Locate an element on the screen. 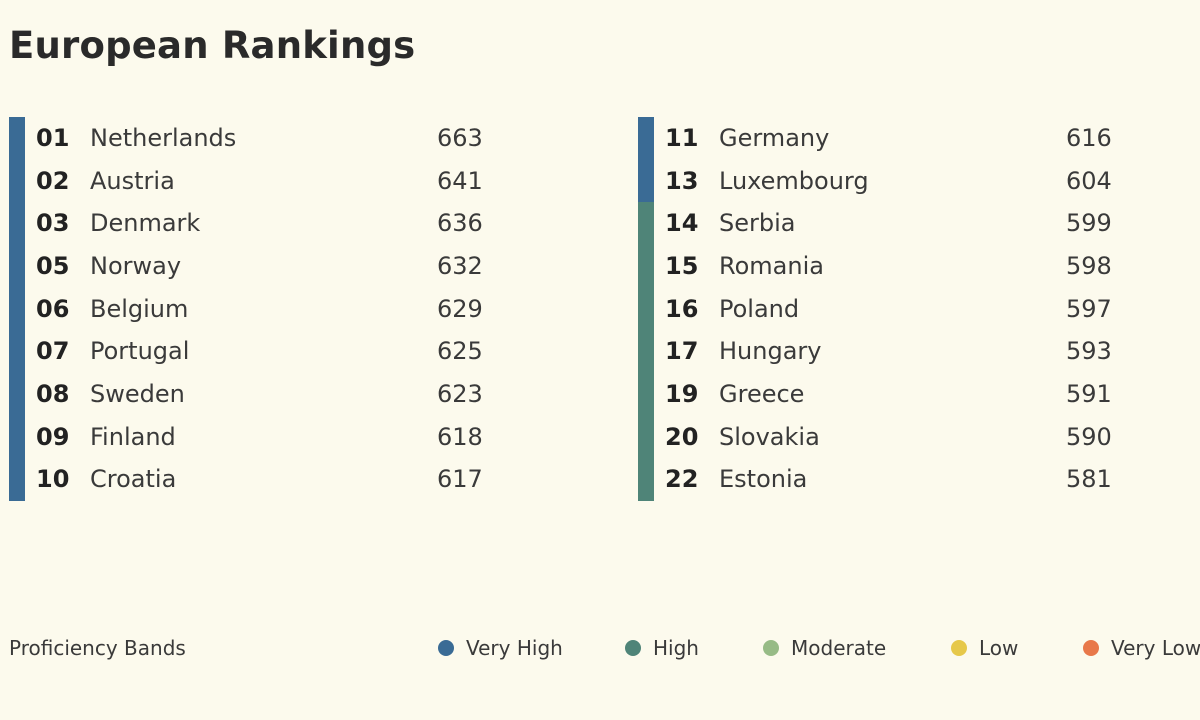 The width and height of the screenshot is (1200, 720). table-row: 02 Austria 641 is located at coordinates (289, 181).